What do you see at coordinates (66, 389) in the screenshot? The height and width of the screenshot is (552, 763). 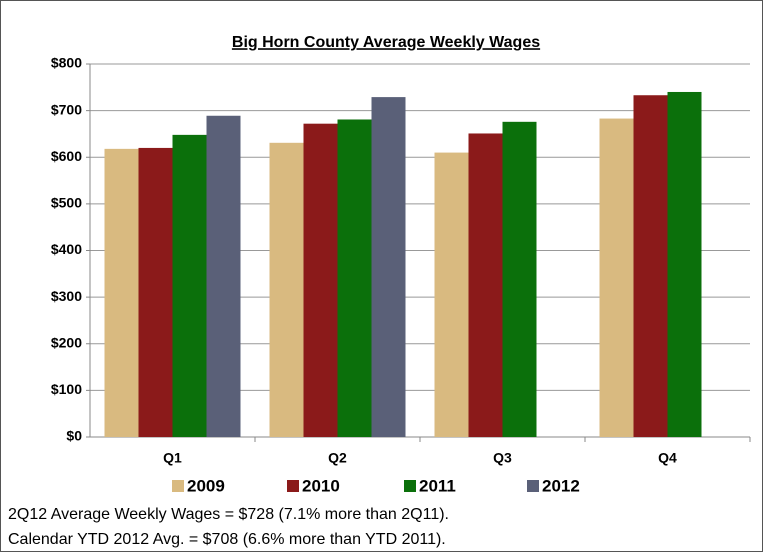 I see `y-tick-label: $100` at bounding box center [66, 389].